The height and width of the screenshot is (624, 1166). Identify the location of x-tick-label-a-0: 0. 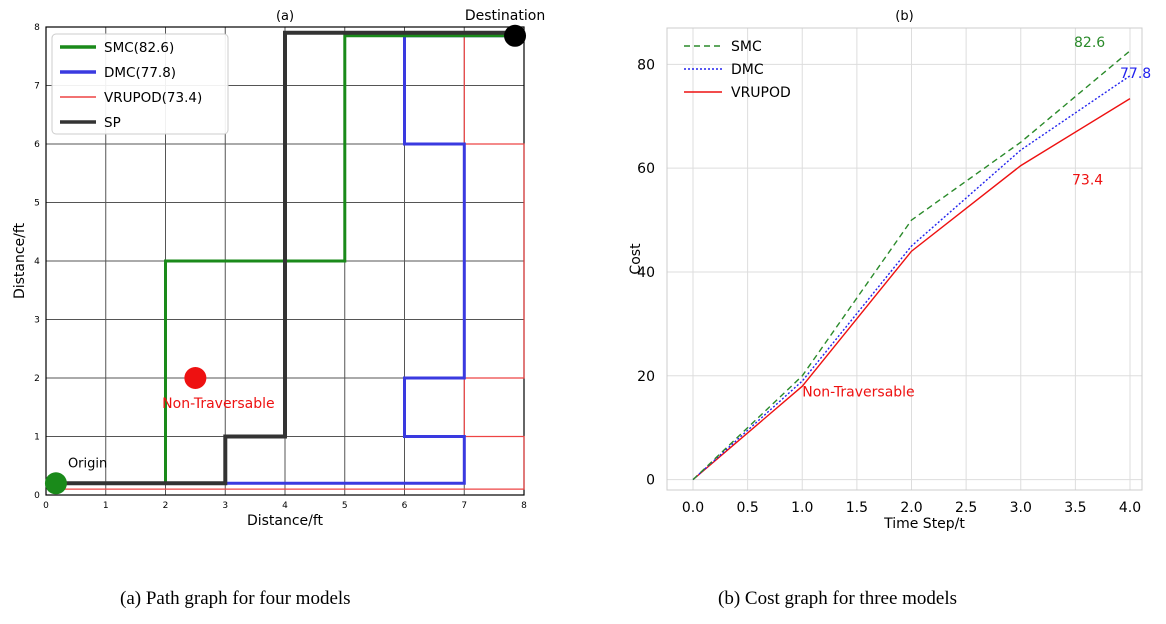
(46, 506).